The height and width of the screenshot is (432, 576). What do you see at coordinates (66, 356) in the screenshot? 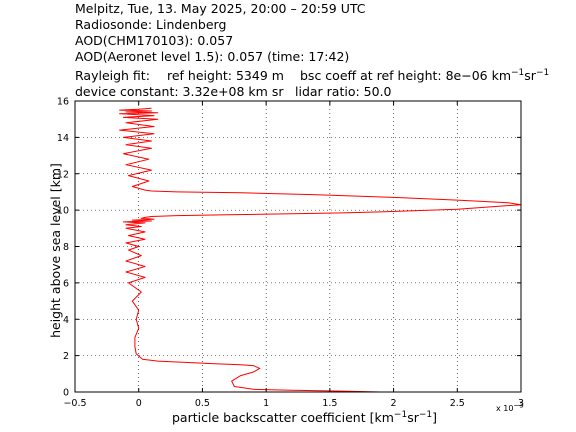
I see `y-tick-label: 2` at bounding box center [66, 356].